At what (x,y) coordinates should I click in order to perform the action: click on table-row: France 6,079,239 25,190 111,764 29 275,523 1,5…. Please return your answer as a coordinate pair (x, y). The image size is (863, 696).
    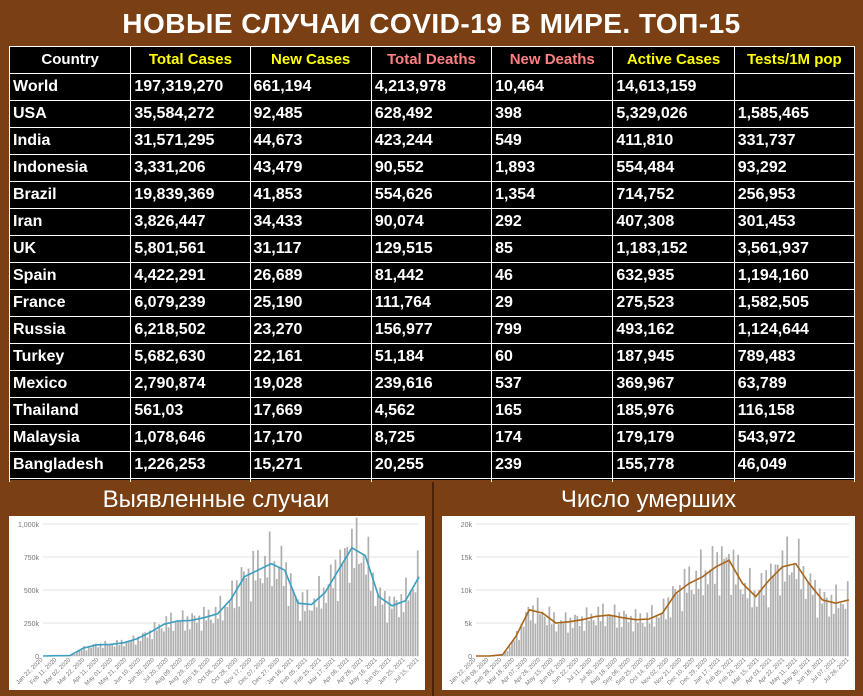
    Looking at the image, I should click on (432, 303).